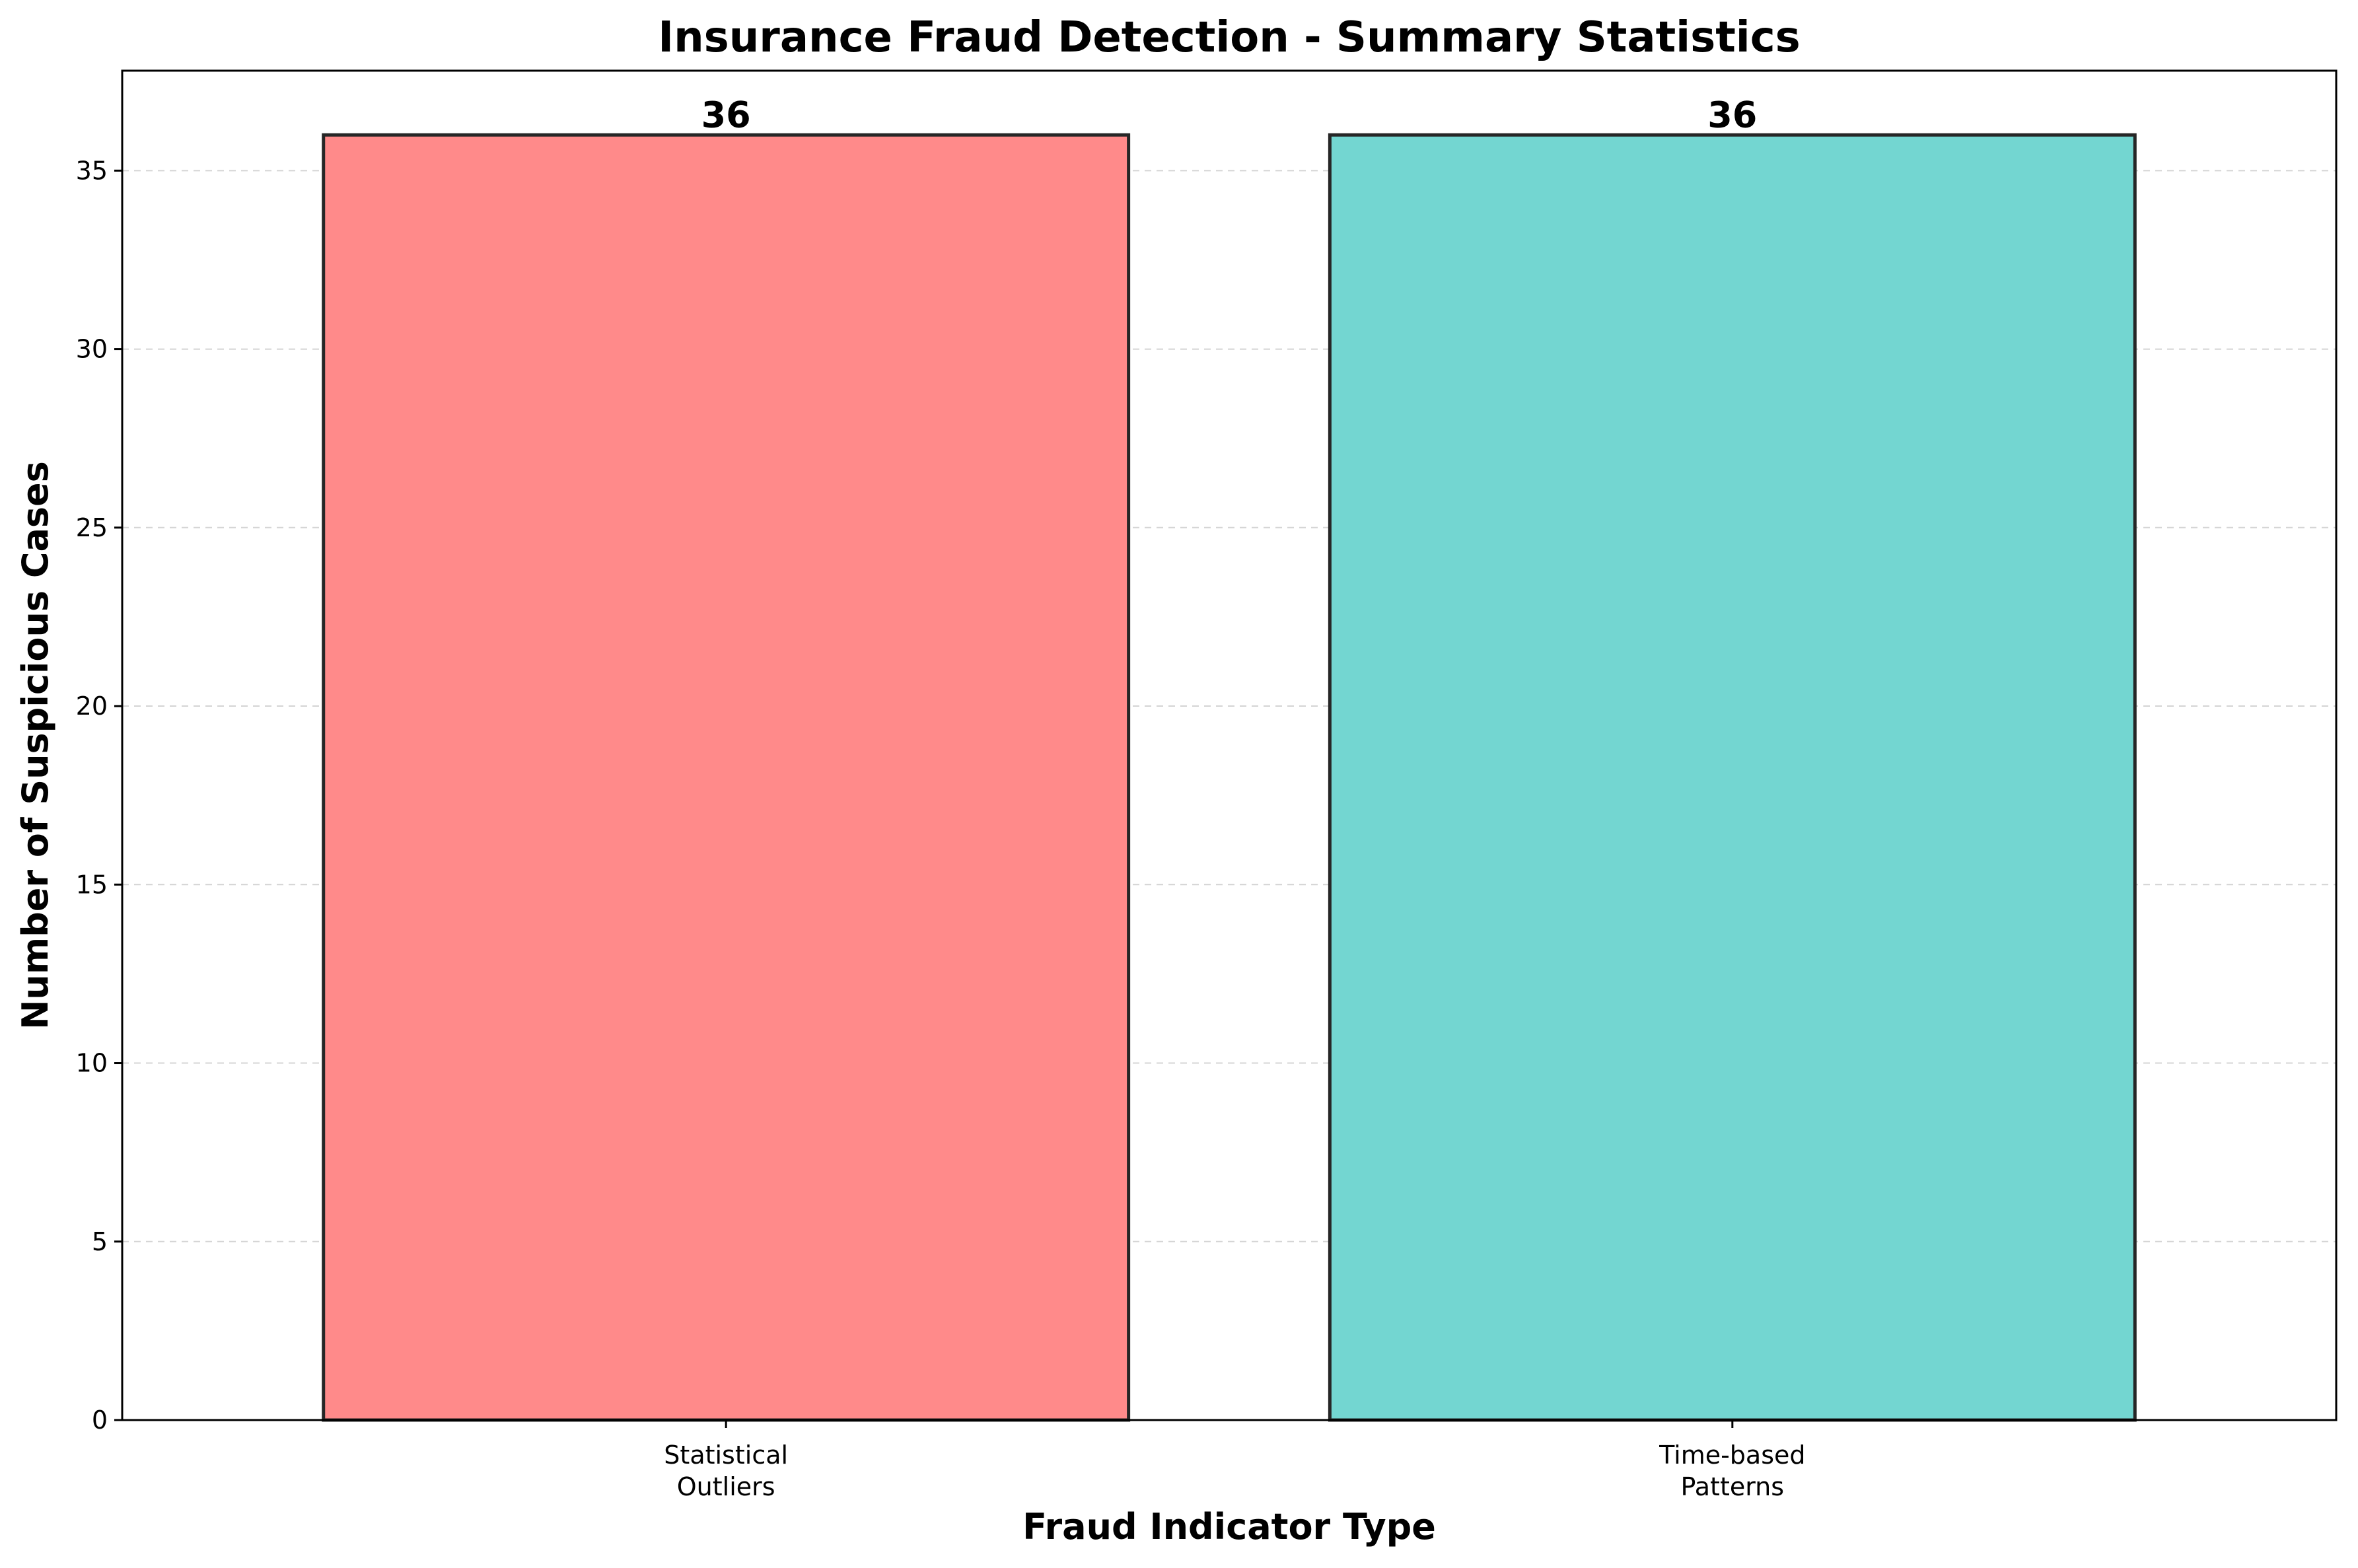 The height and width of the screenshot is (1568, 2358). I want to click on x-tick-label: Time-based Patterns, so click(1732, 1471).